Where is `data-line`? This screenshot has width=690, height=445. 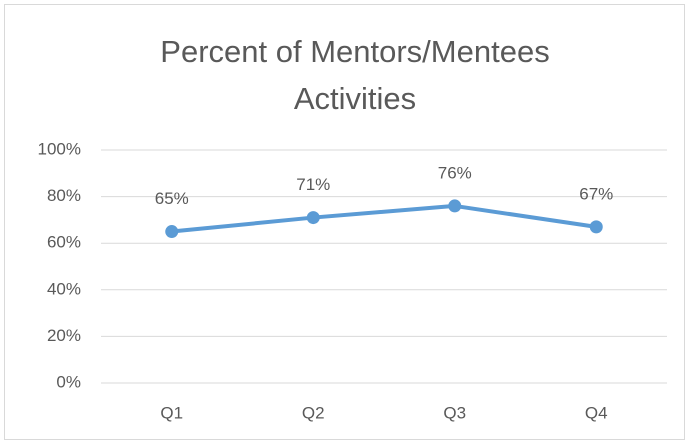 data-line is located at coordinates (384, 218).